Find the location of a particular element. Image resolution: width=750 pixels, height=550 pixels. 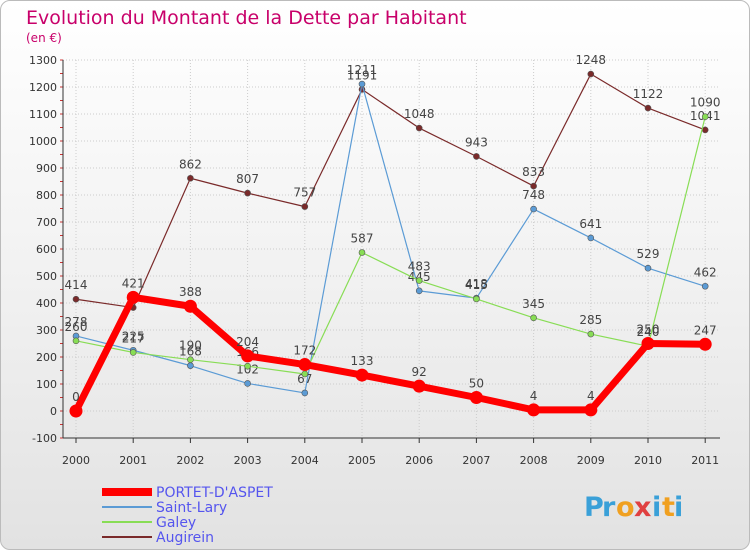

y-tick-label: 1300 is located at coordinates (43, 60).